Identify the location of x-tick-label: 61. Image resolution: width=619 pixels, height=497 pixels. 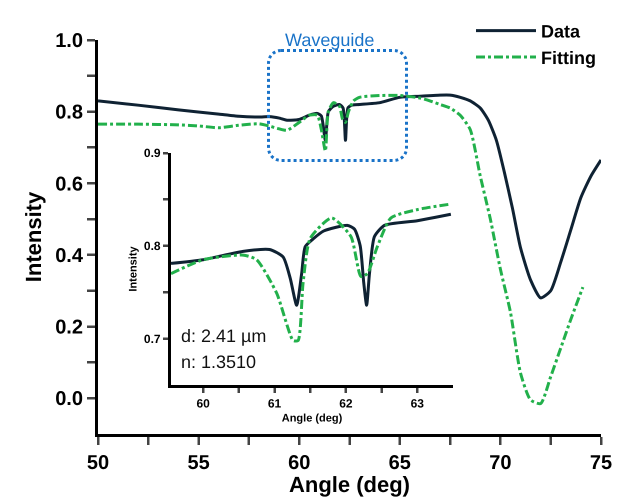
(275, 403).